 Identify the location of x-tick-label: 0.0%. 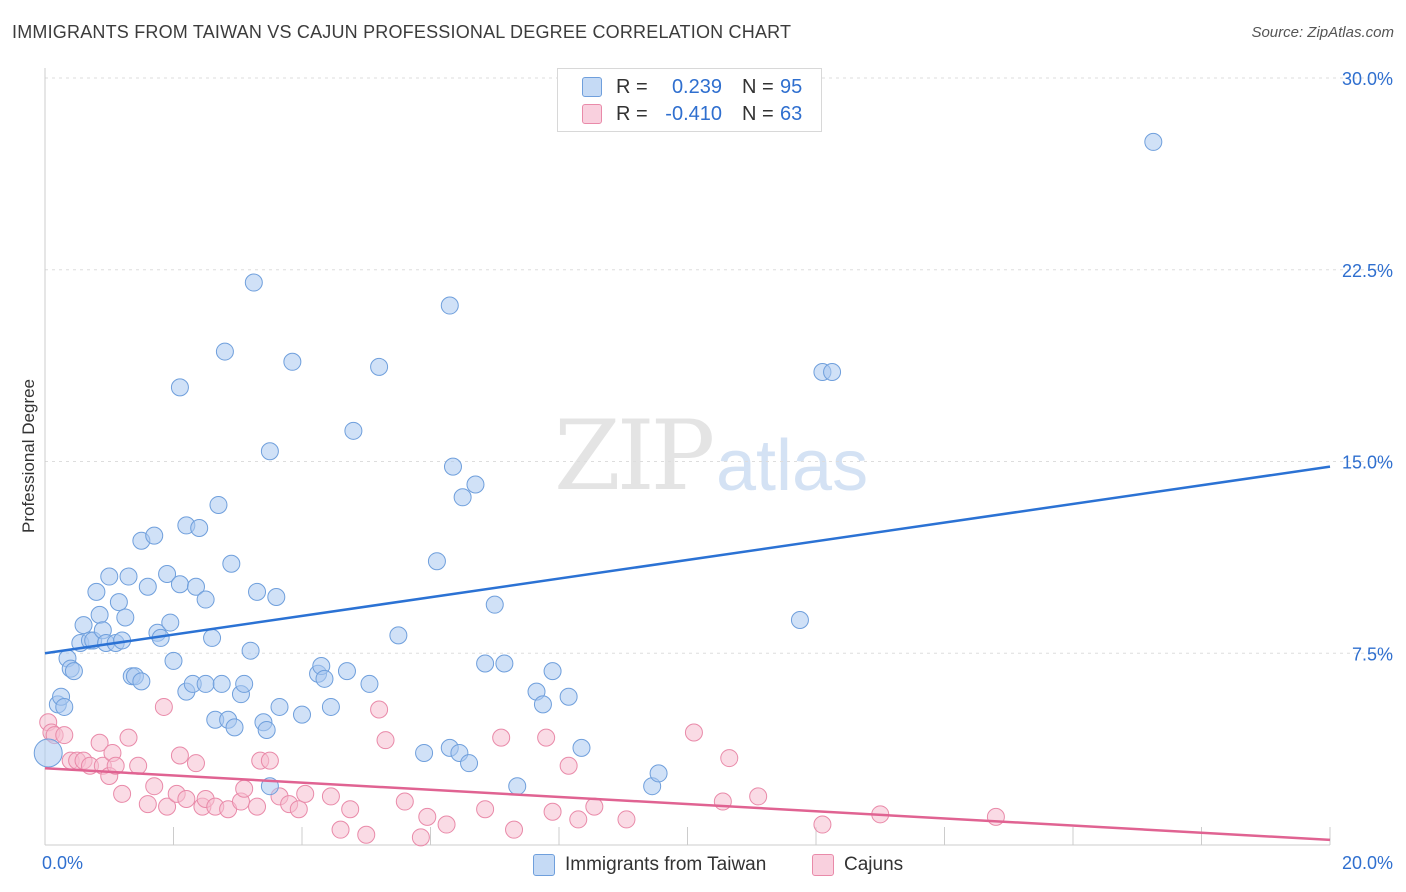
(62, 863).